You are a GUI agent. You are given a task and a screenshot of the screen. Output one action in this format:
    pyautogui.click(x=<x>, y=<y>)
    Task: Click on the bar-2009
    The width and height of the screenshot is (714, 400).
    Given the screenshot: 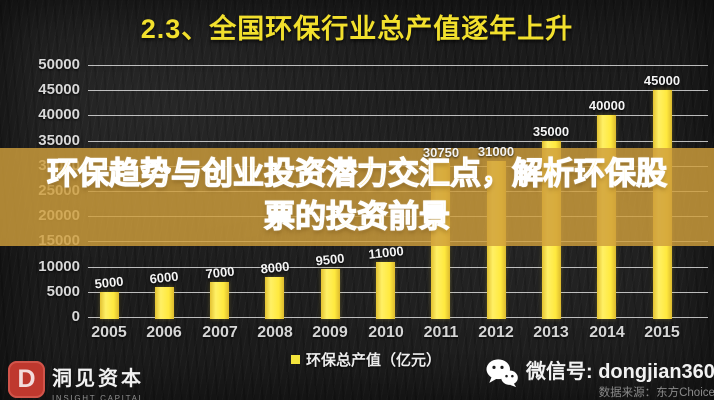 What is the action you would take?
    pyautogui.click(x=330, y=294)
    